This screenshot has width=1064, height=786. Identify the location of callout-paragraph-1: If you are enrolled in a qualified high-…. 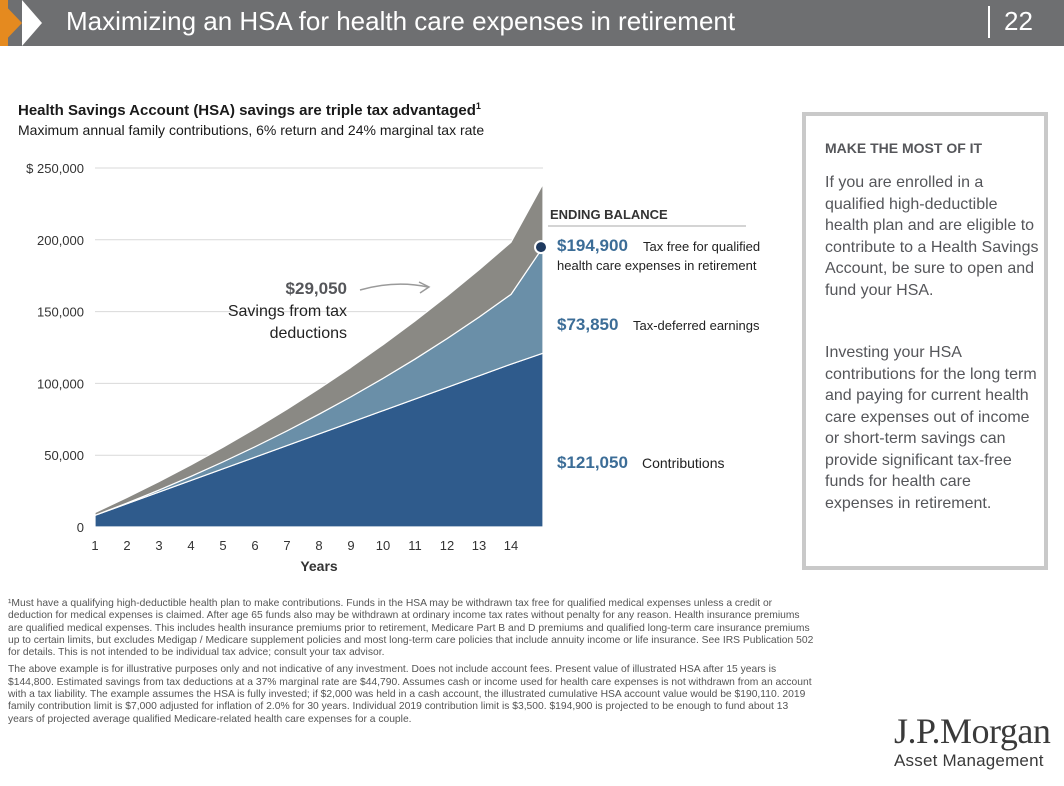
(932, 236).